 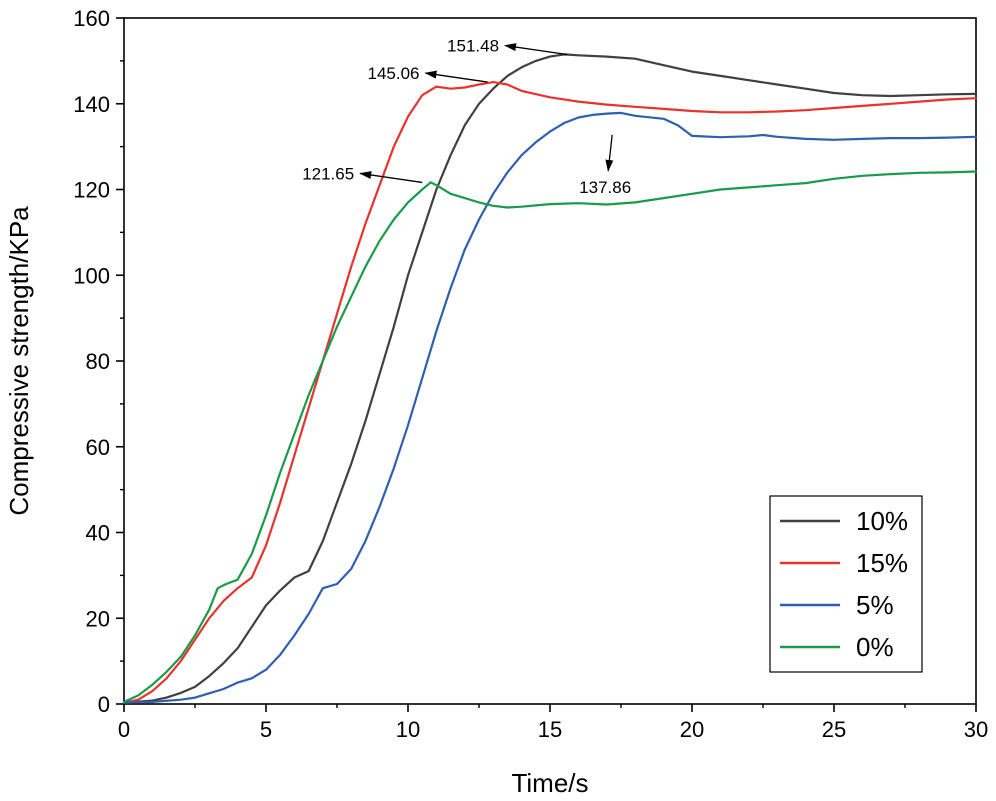 I want to click on y-tick-label: 100, so click(x=91, y=275).